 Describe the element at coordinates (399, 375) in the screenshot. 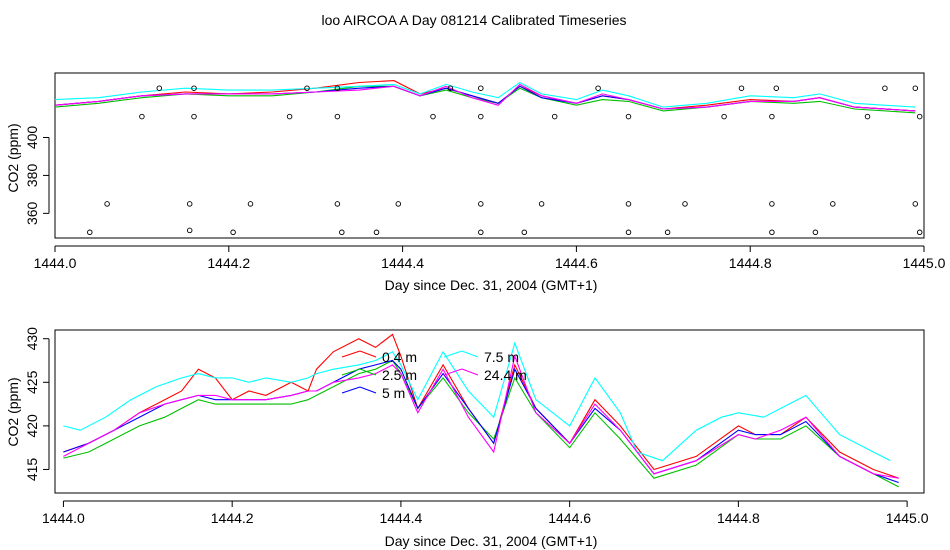

I see `legend-label-2-5-m: 2.5 m` at that location.